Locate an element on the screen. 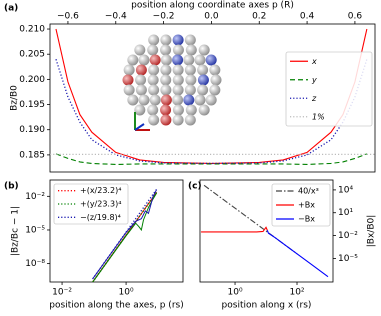 The image size is (381, 316). y-axis-label: |Bx/B0| is located at coordinates (372, 231).